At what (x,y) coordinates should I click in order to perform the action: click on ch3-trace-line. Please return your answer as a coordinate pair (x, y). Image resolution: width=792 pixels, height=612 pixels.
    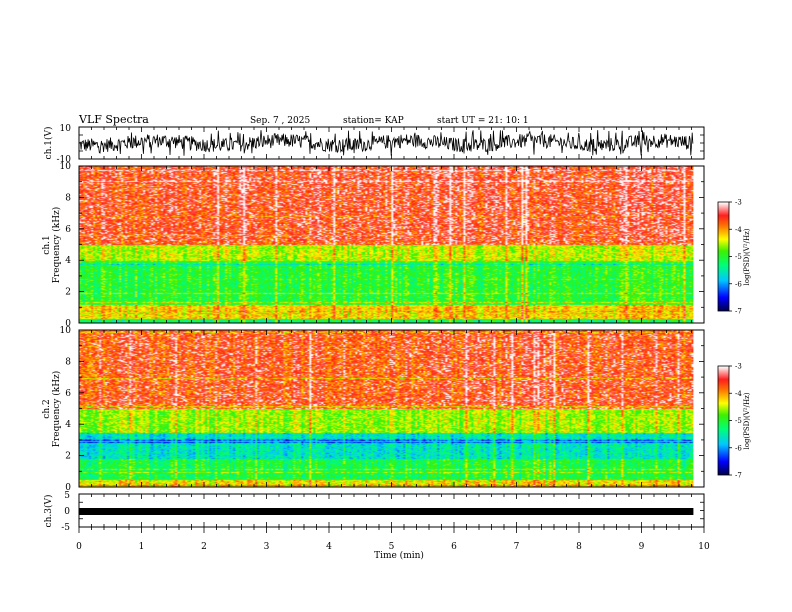
    Looking at the image, I should click on (386, 511).